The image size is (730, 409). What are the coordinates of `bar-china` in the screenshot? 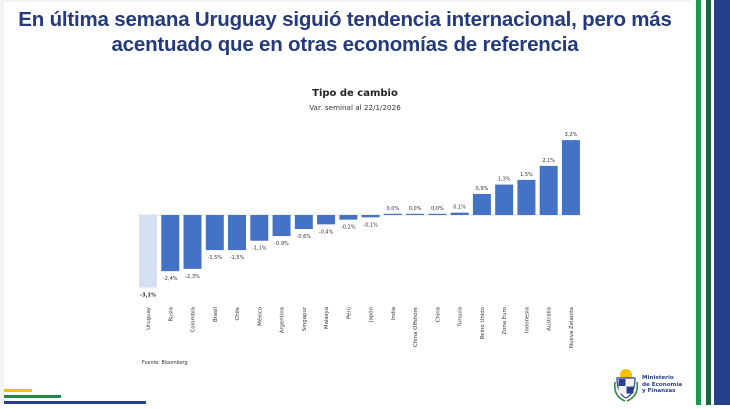 It's located at (437, 214).